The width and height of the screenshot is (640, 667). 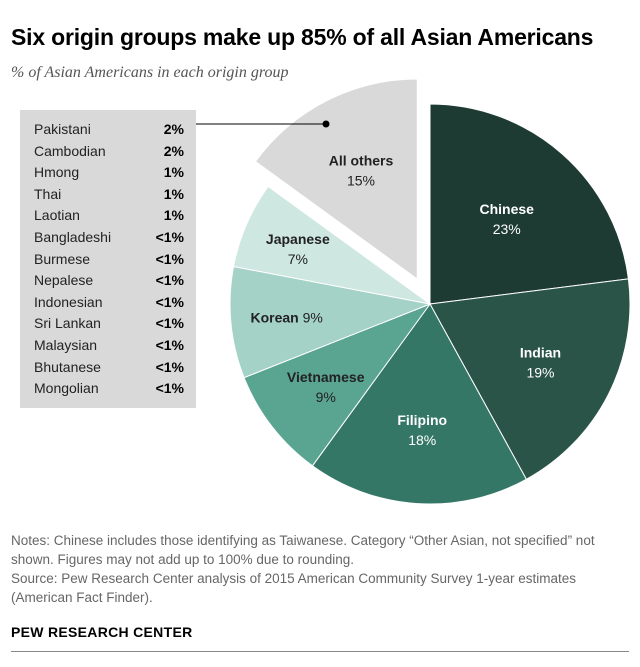 I want to click on breakdown-row: Cambodian 2%, so click(x=109, y=151).